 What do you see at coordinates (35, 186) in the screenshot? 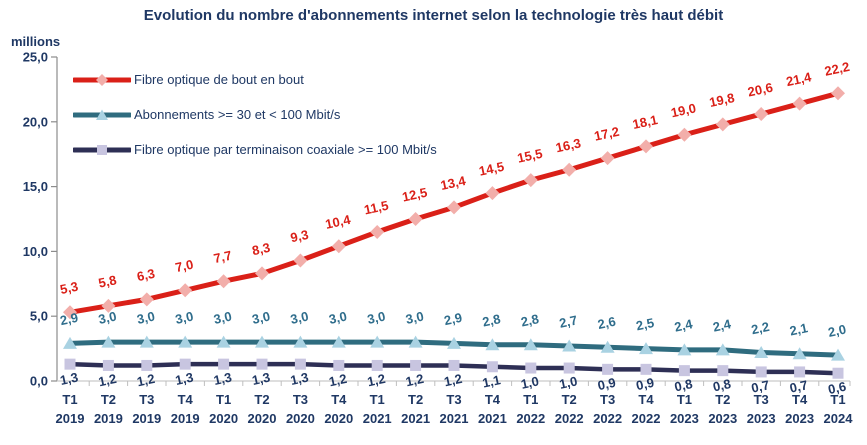
I see `y-tick-label: 15,0` at bounding box center [35, 186].